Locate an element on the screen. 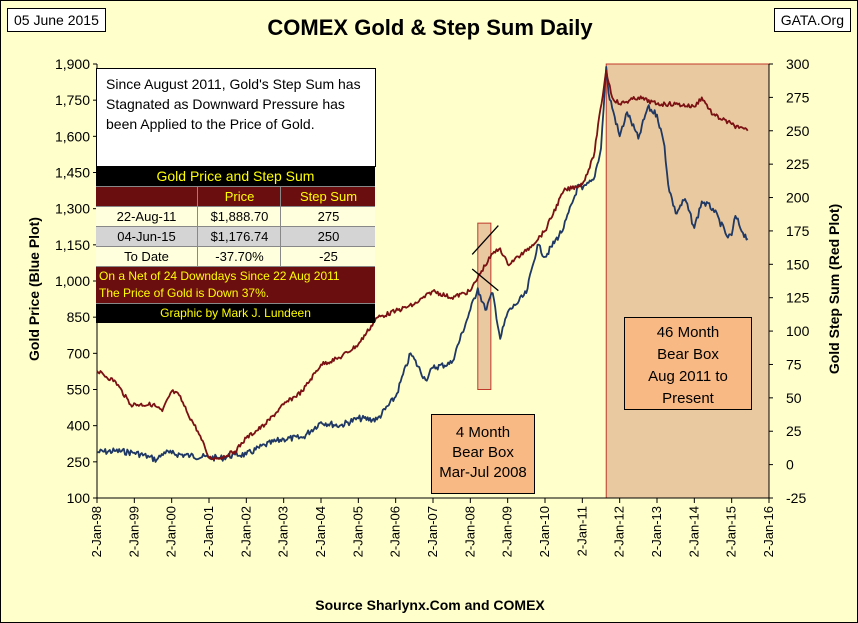 The height and width of the screenshot is (623, 858). y-tick-label-left: 1,150 is located at coordinates (72, 245).